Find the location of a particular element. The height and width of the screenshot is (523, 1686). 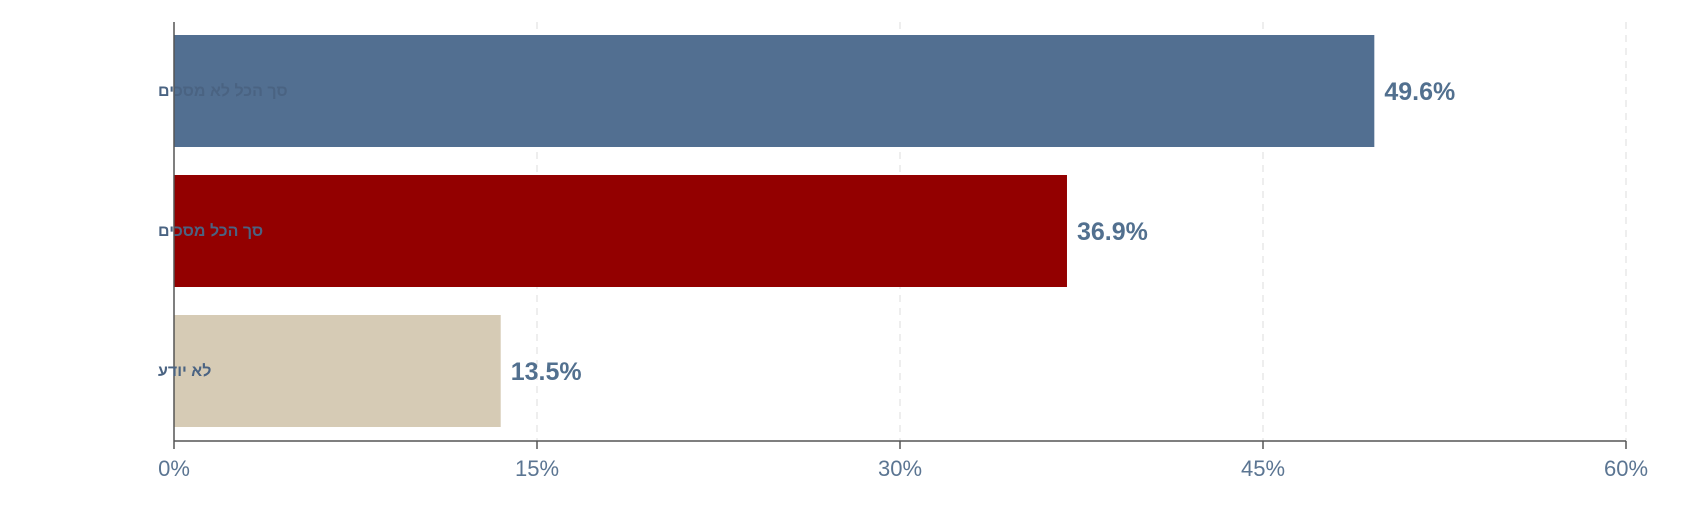

x-tick-label: 60% is located at coordinates (1626, 468).